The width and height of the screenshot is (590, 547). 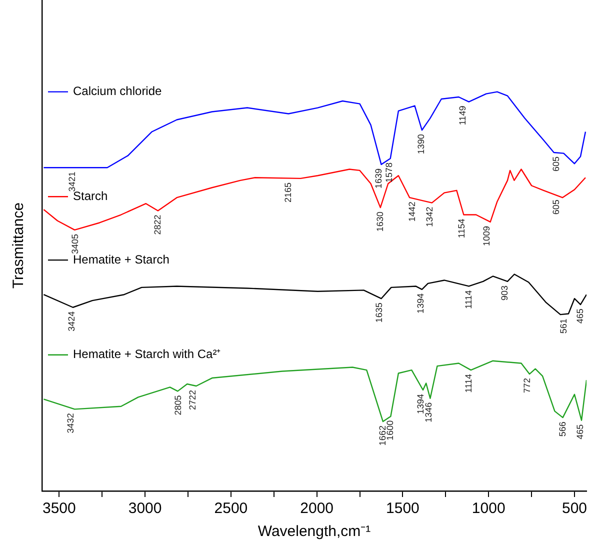 What do you see at coordinates (145, 509) in the screenshot?
I see `x-tick-label: 3000` at bounding box center [145, 509].